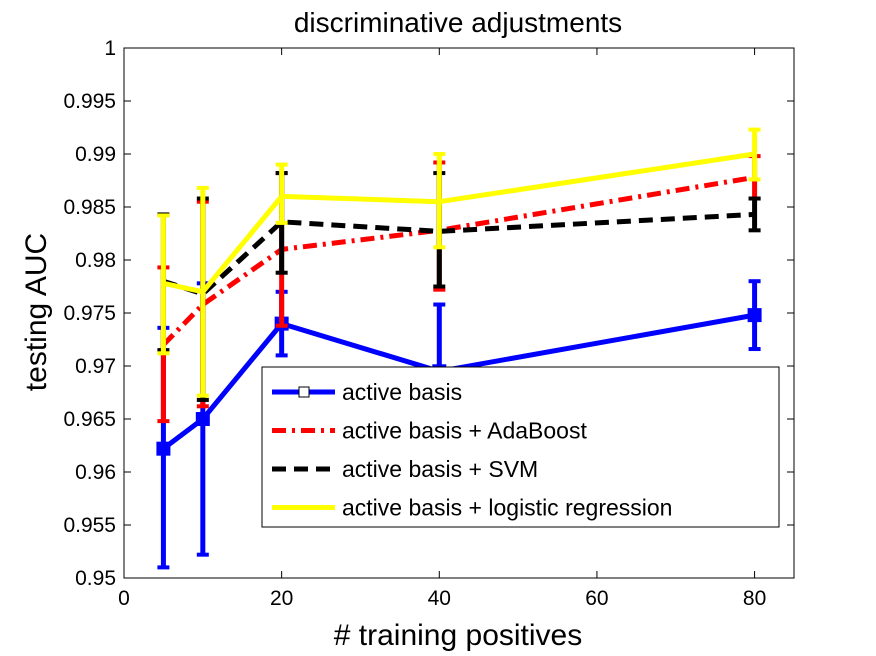 This screenshot has width=876, height=656. I want to click on legend-item: active basis + logistic regression, so click(472, 508).